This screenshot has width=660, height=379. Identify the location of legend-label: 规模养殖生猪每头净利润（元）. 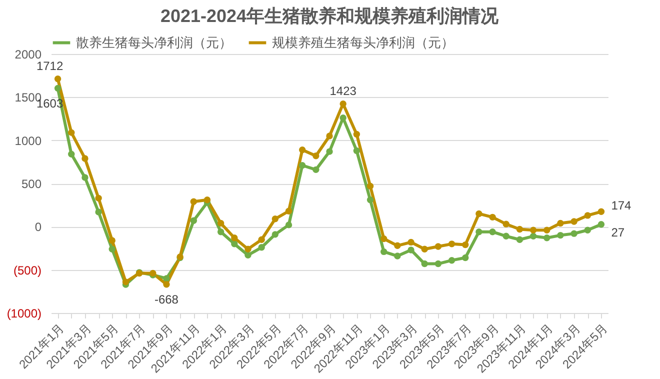
(363, 42).